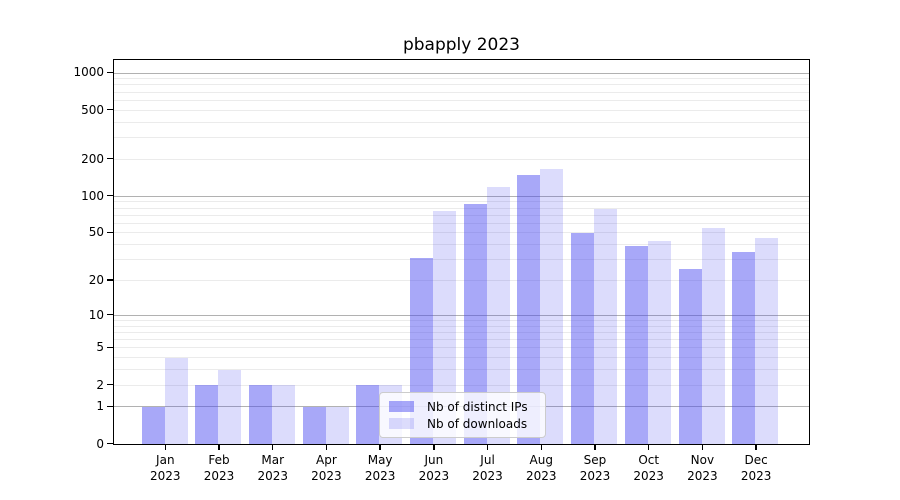 The width and height of the screenshot is (900, 500). Describe the element at coordinates (165, 468) in the screenshot. I see `x-tick-label: Jan 2023` at that location.